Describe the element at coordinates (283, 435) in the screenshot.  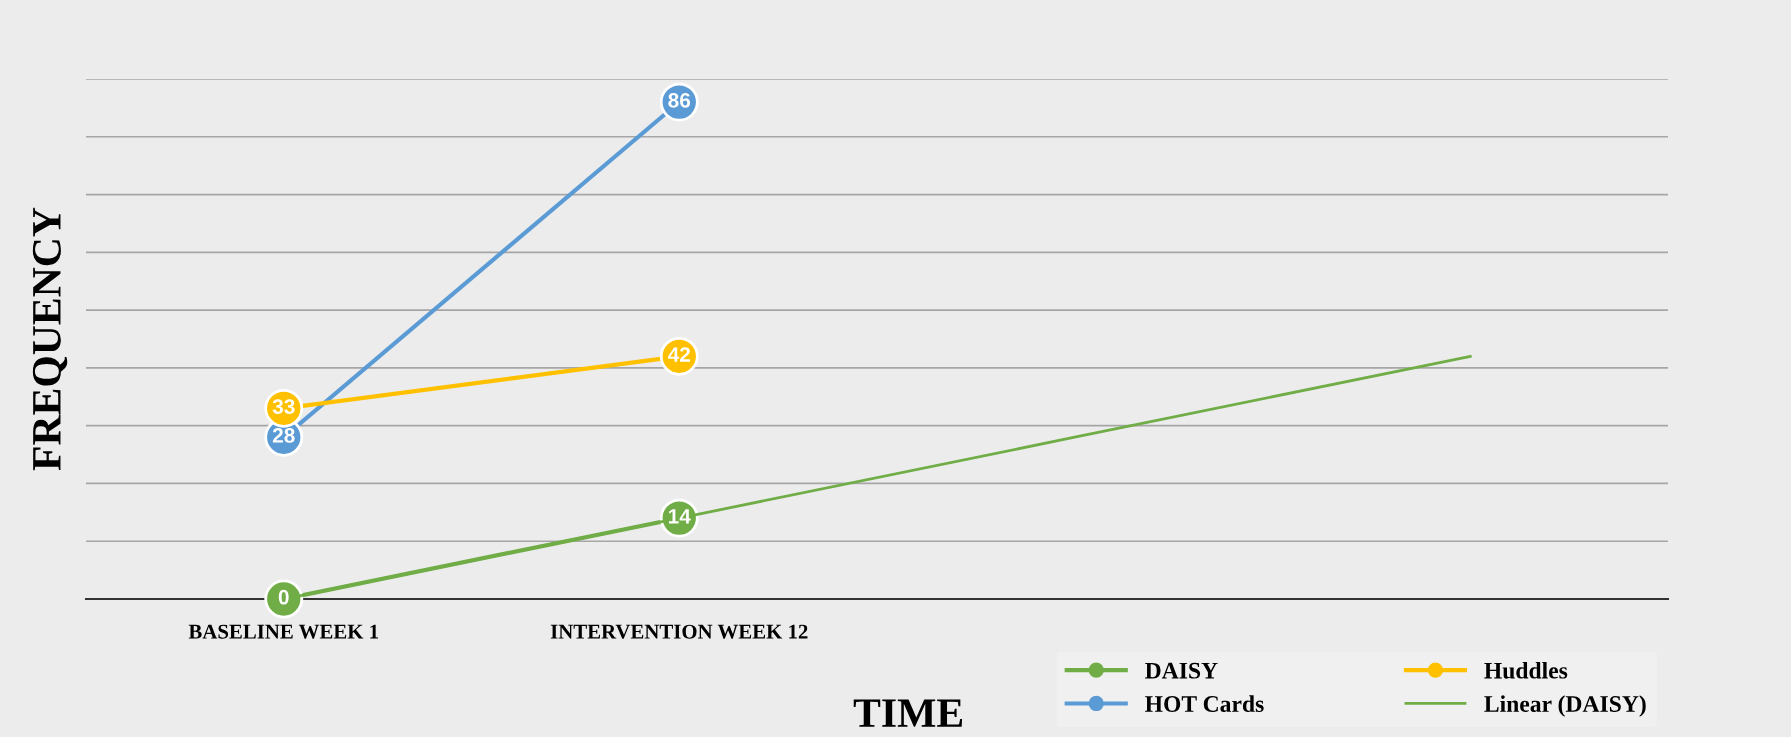
I see `data-label: 28` at that location.